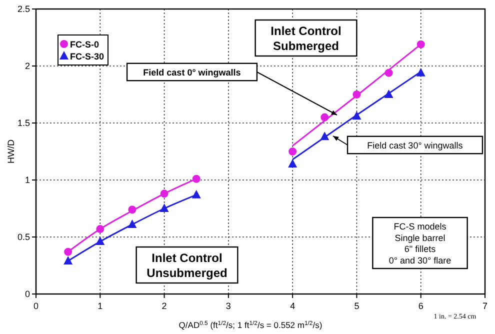  What do you see at coordinates (228, 306) in the screenshot?
I see `x-tick-label: 3` at bounding box center [228, 306].